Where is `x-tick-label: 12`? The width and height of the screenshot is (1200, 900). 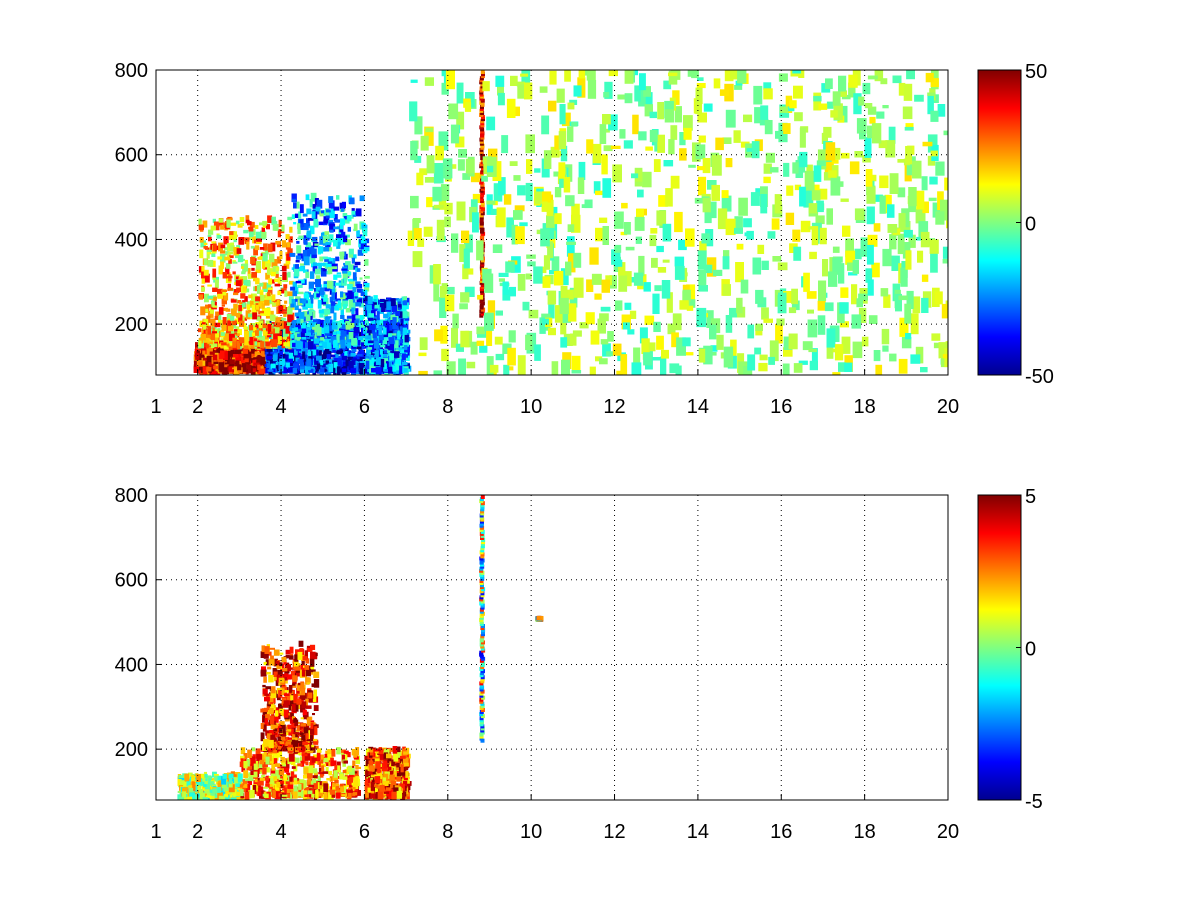 x-tick-label: 12 is located at coordinates (614, 407).